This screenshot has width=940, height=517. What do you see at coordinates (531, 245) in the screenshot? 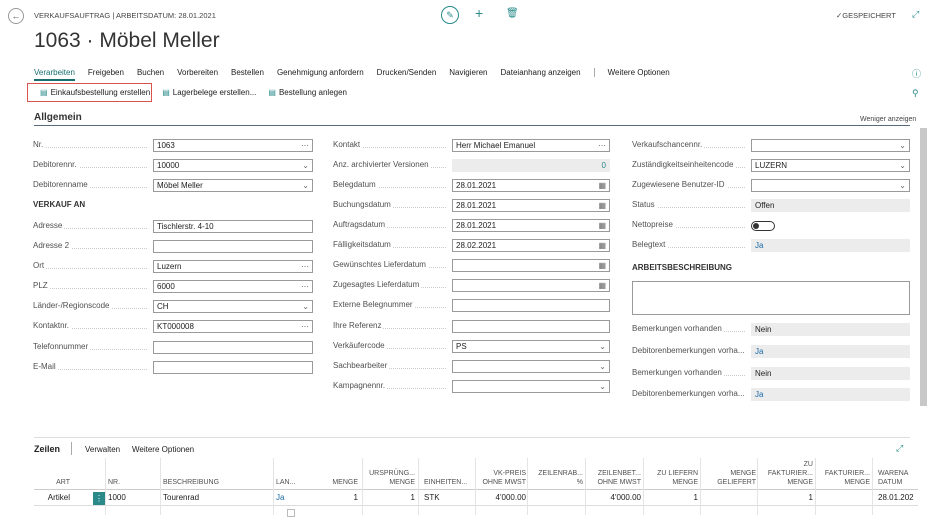
I see `input: 28.02.2021 ▦` at bounding box center [531, 245].